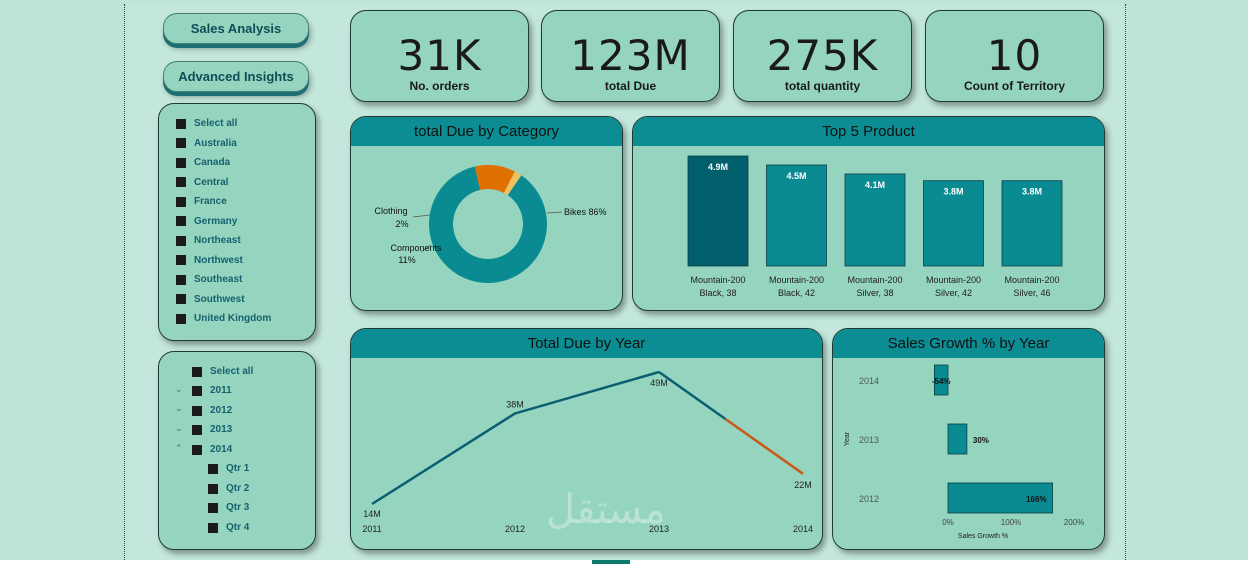 This screenshot has height=564, width=1248. What do you see at coordinates (718, 167) in the screenshot?
I see `bar-data-label: 4.9M` at bounding box center [718, 167].